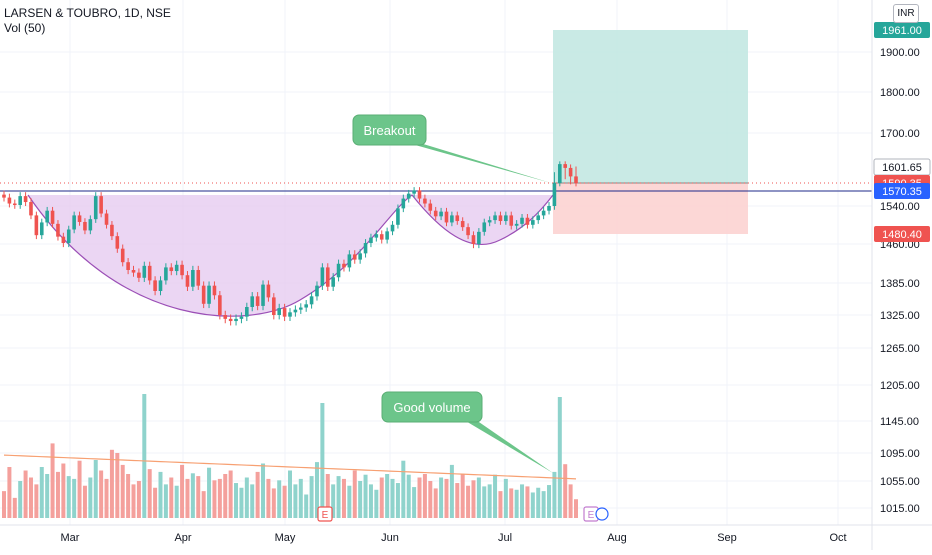 Image resolution: width=932 pixels, height=555 pixels. What do you see at coordinates (508, 446) in the screenshot?
I see `good-volume-callout-pointer` at bounding box center [508, 446].